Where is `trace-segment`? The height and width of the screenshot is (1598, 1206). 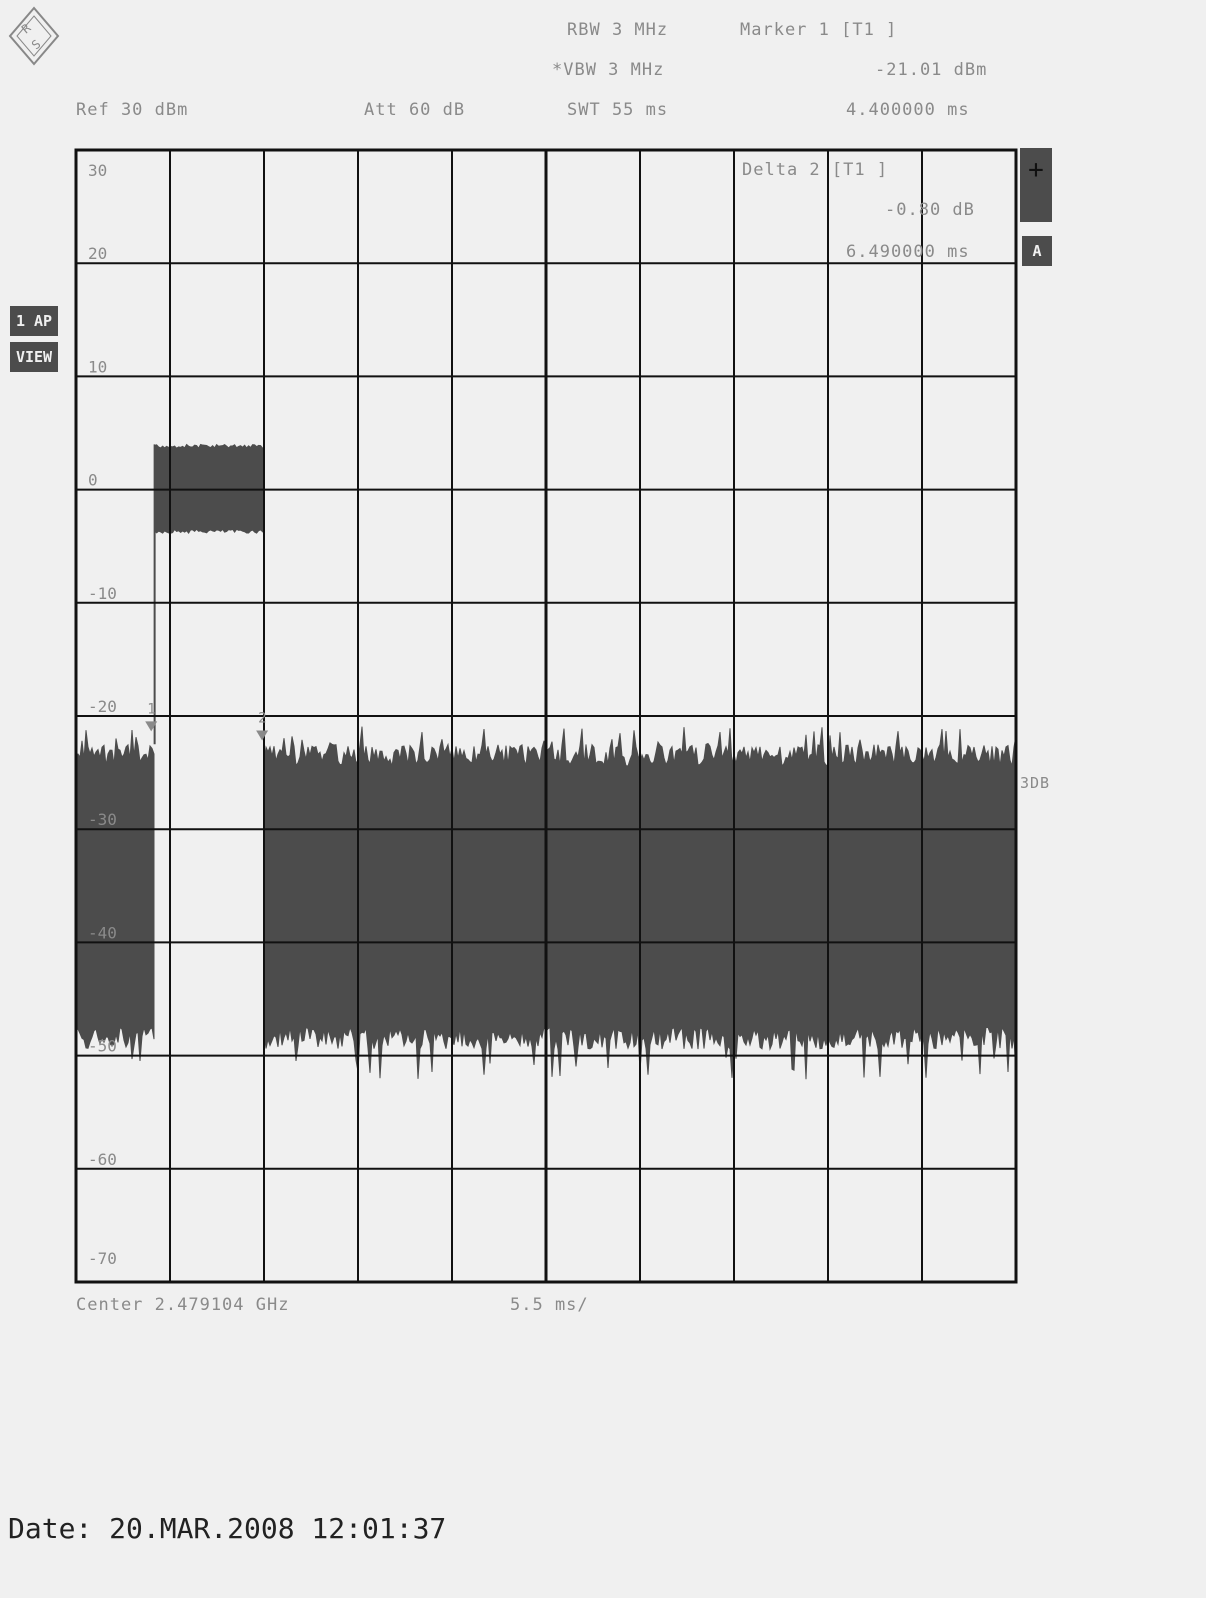 trace-segment is located at coordinates (115, 895).